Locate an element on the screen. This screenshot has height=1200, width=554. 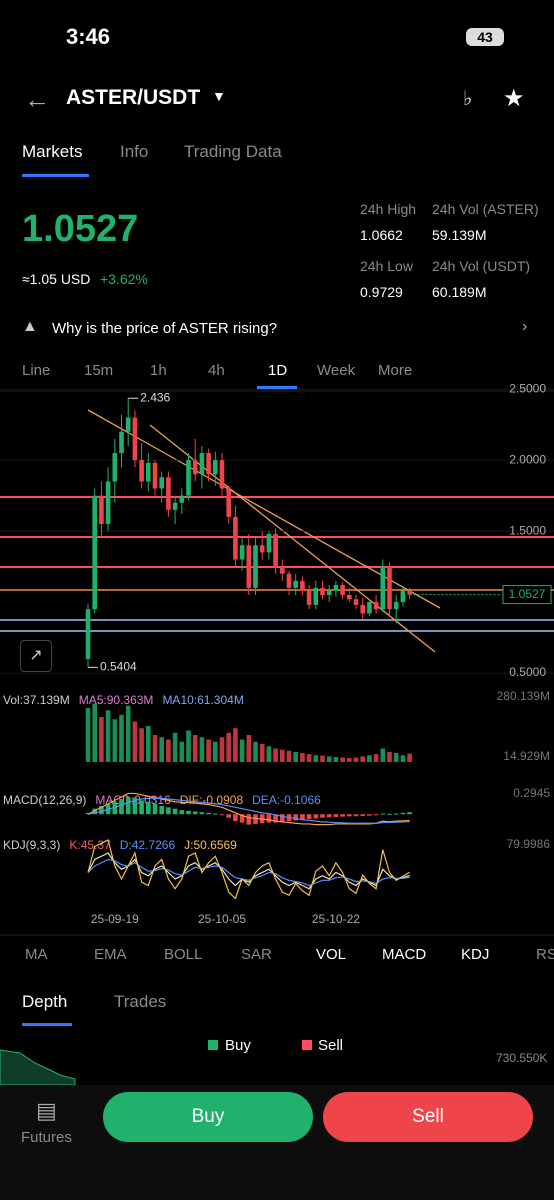
y-tick-label: 14.929M is located at coordinates (526, 756).